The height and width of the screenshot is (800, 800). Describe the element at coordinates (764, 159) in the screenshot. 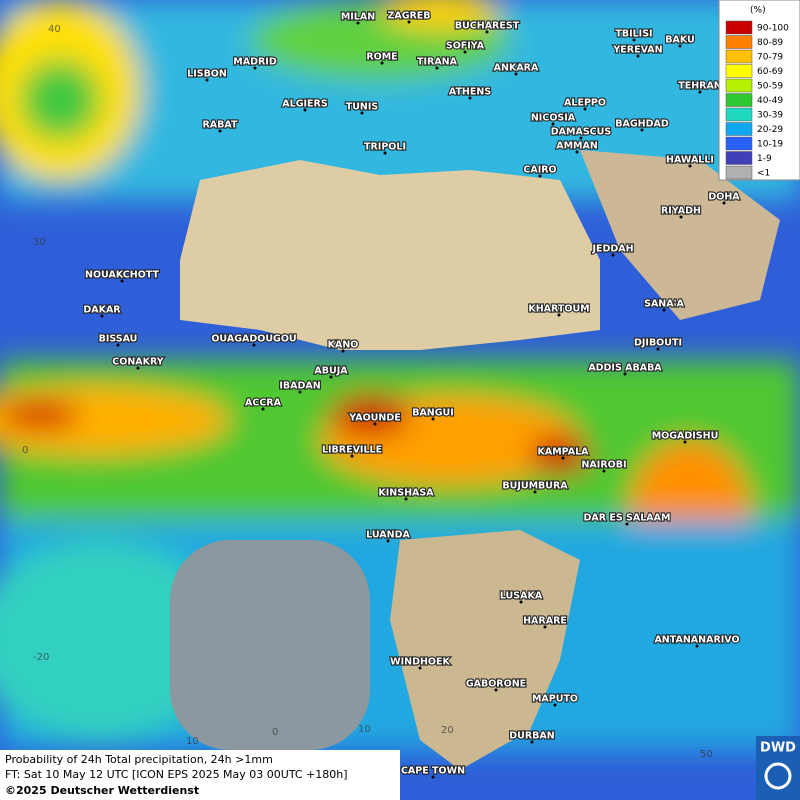

I see `legend-label: 1-9` at that location.